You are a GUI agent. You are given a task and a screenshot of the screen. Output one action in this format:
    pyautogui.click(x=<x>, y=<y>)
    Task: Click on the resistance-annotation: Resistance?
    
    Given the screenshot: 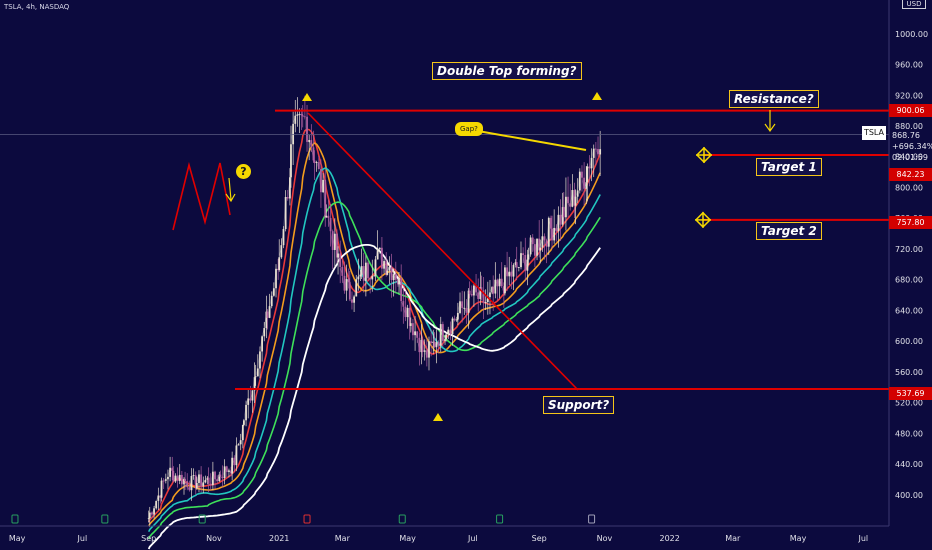 What is the action you would take?
    pyautogui.click(x=774, y=99)
    